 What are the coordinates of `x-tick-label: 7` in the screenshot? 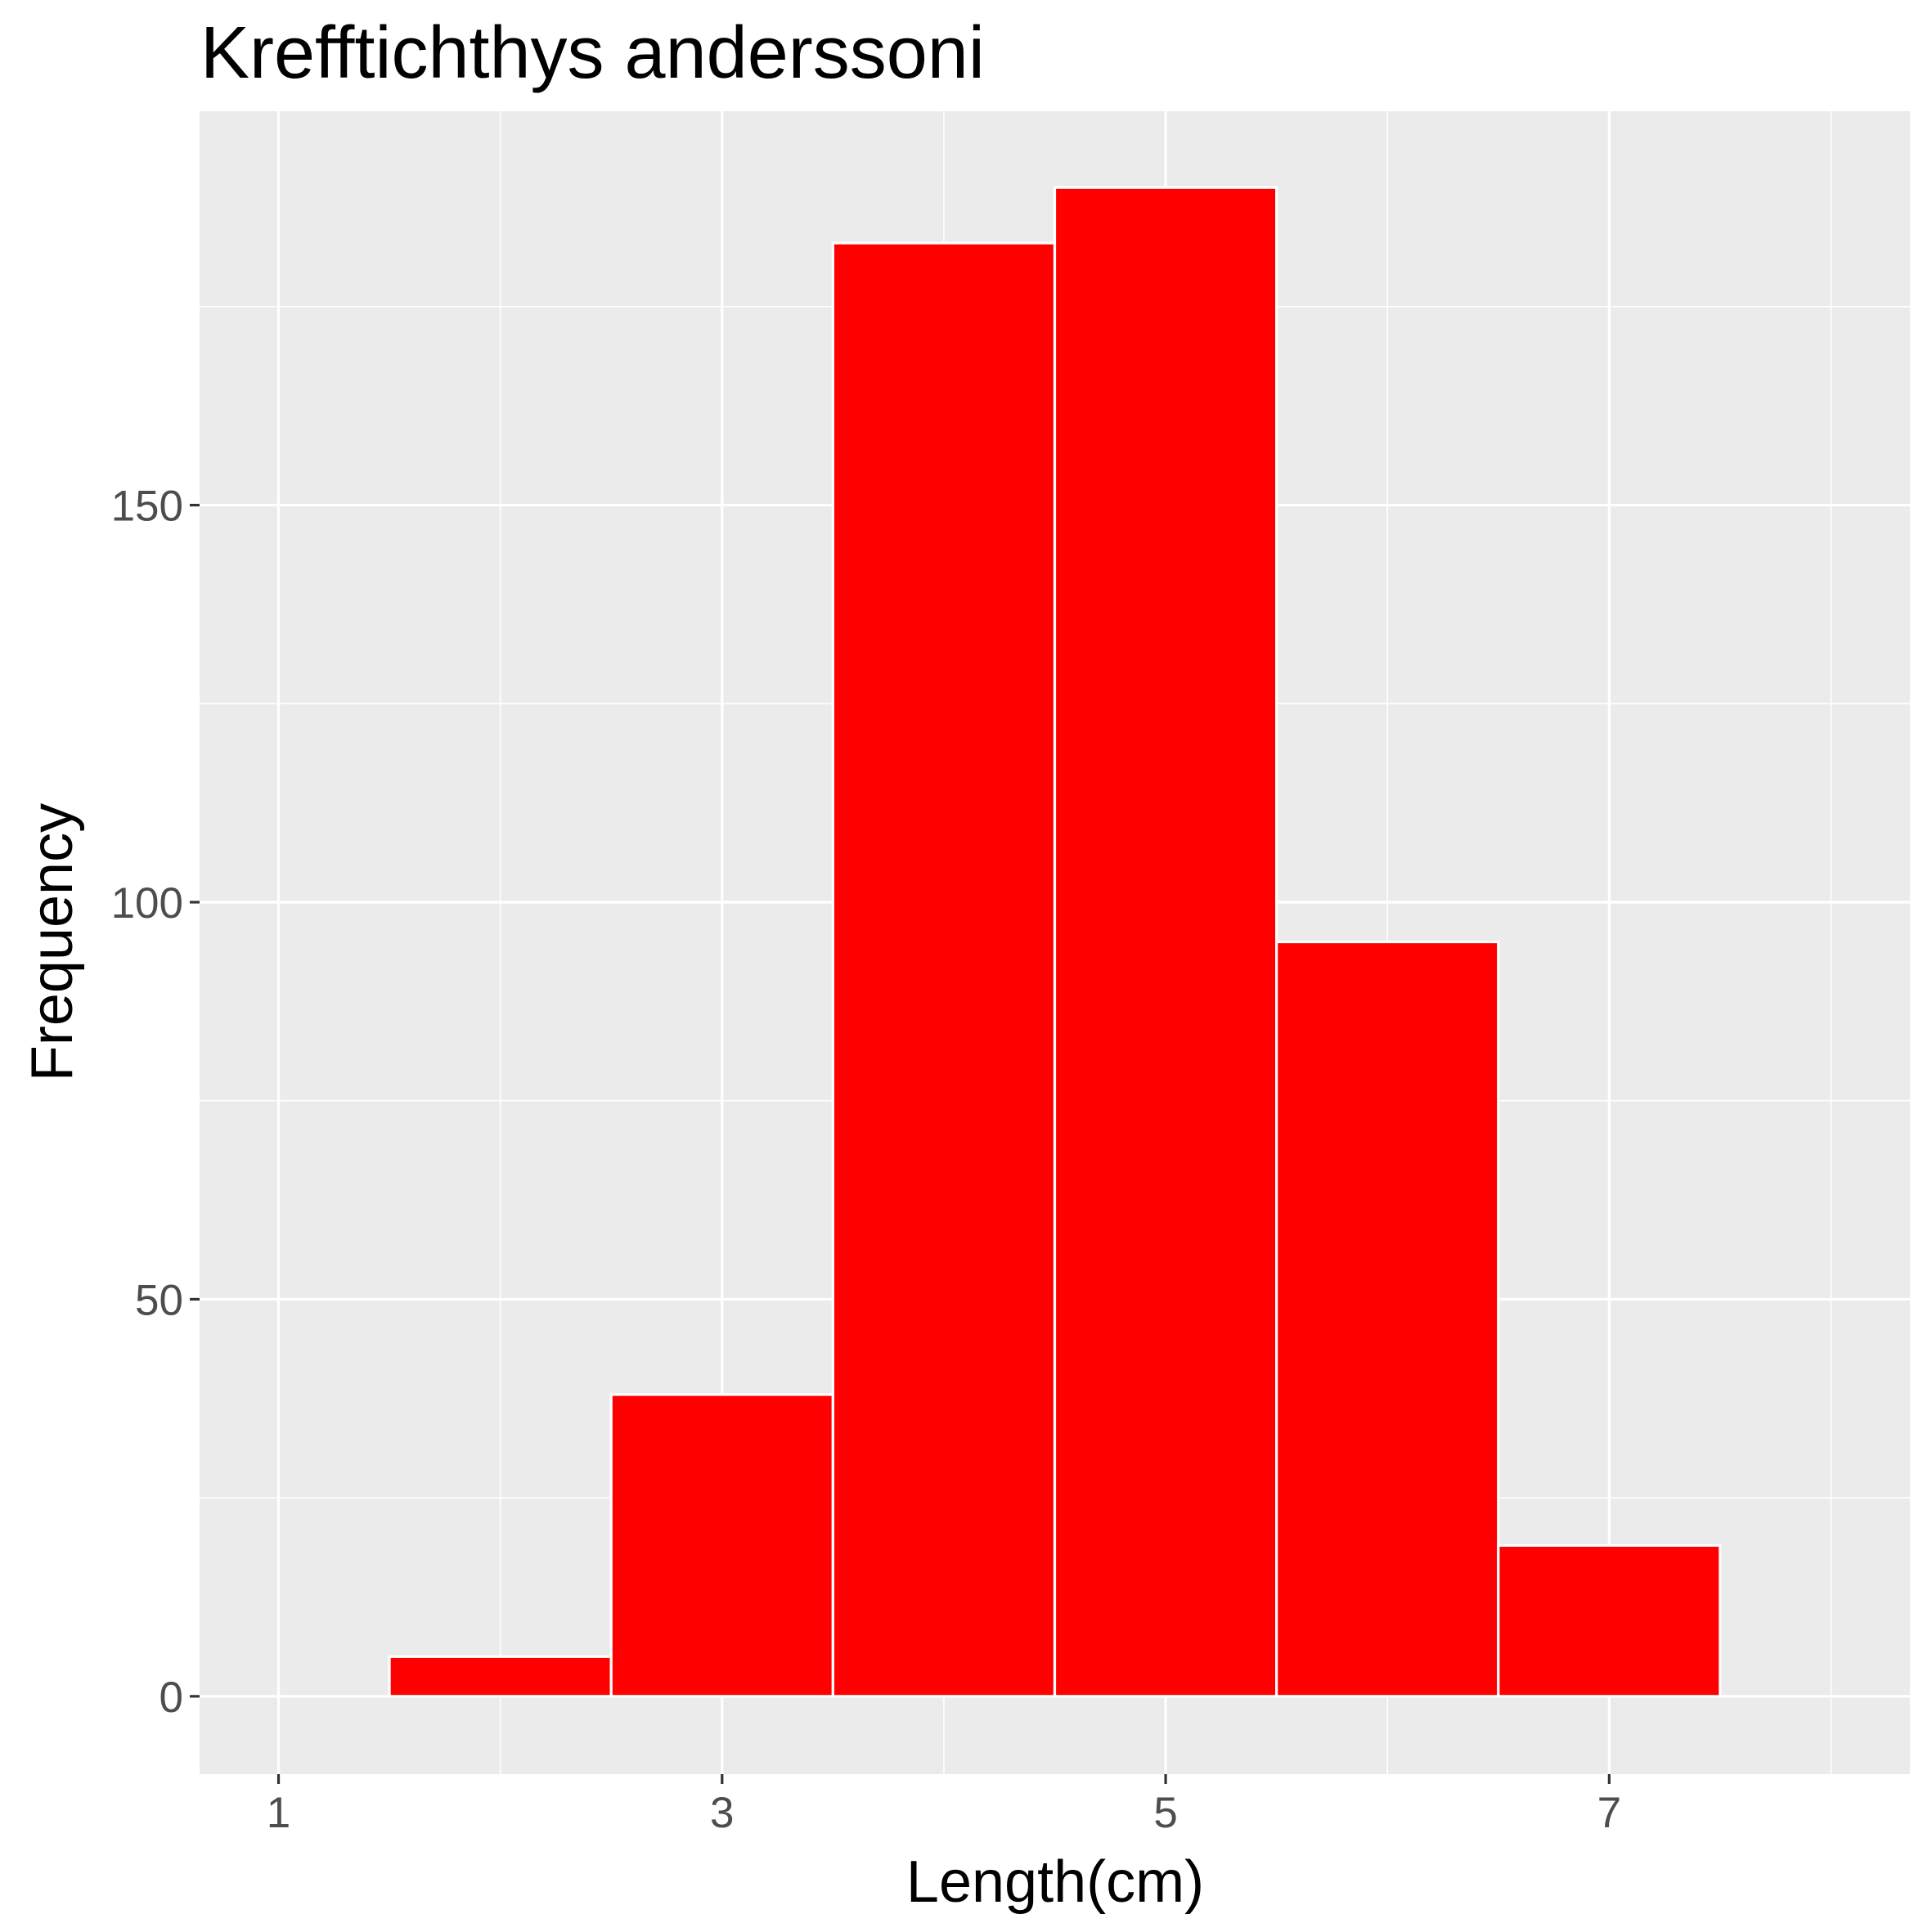 It's located at (1609, 1813).